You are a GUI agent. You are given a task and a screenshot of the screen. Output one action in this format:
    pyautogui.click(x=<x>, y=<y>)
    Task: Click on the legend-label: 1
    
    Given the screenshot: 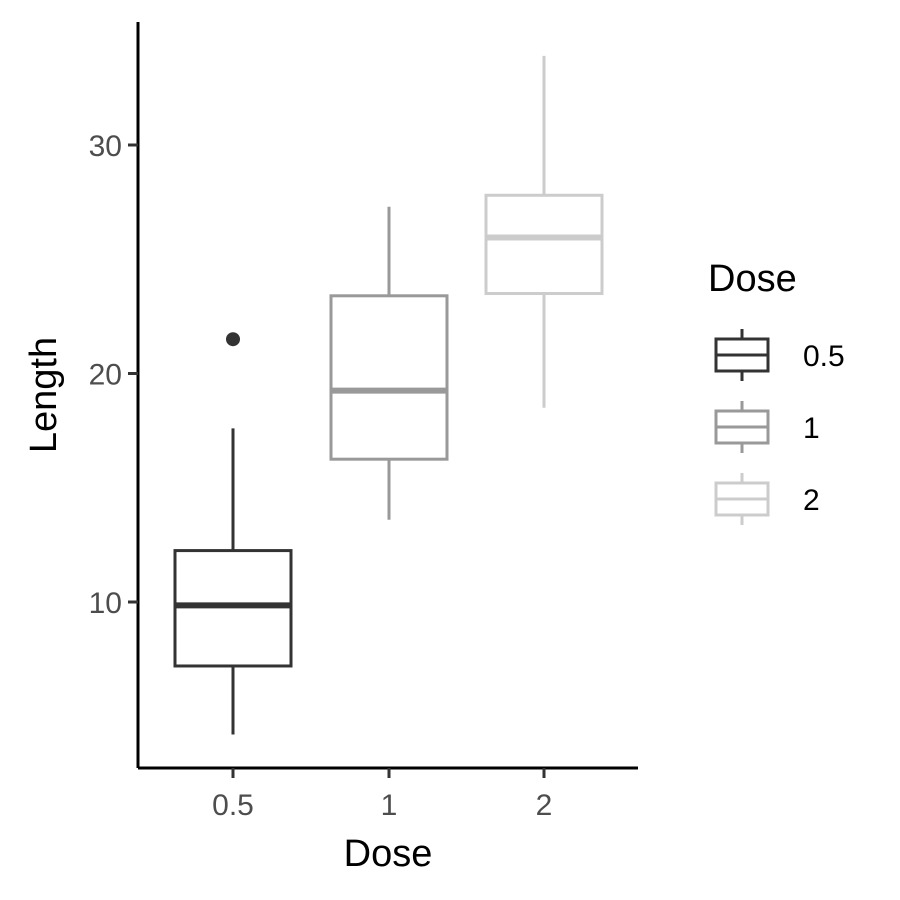 What is the action you would take?
    pyautogui.click(x=811, y=428)
    